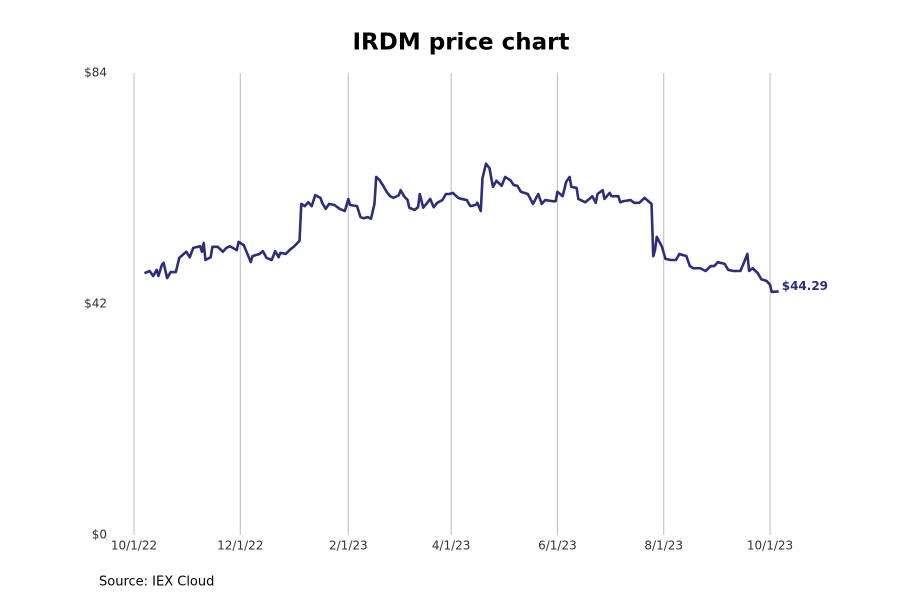 This screenshot has width=900, height=600. Describe the element at coordinates (805, 286) in the screenshot. I see `value-label: $44.29` at that location.